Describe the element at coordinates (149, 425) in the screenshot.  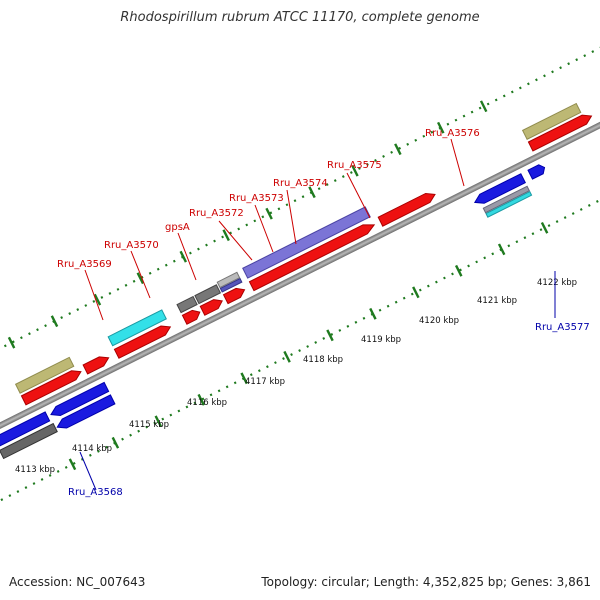
I see `tick-label: 4115 kbp` at that location.